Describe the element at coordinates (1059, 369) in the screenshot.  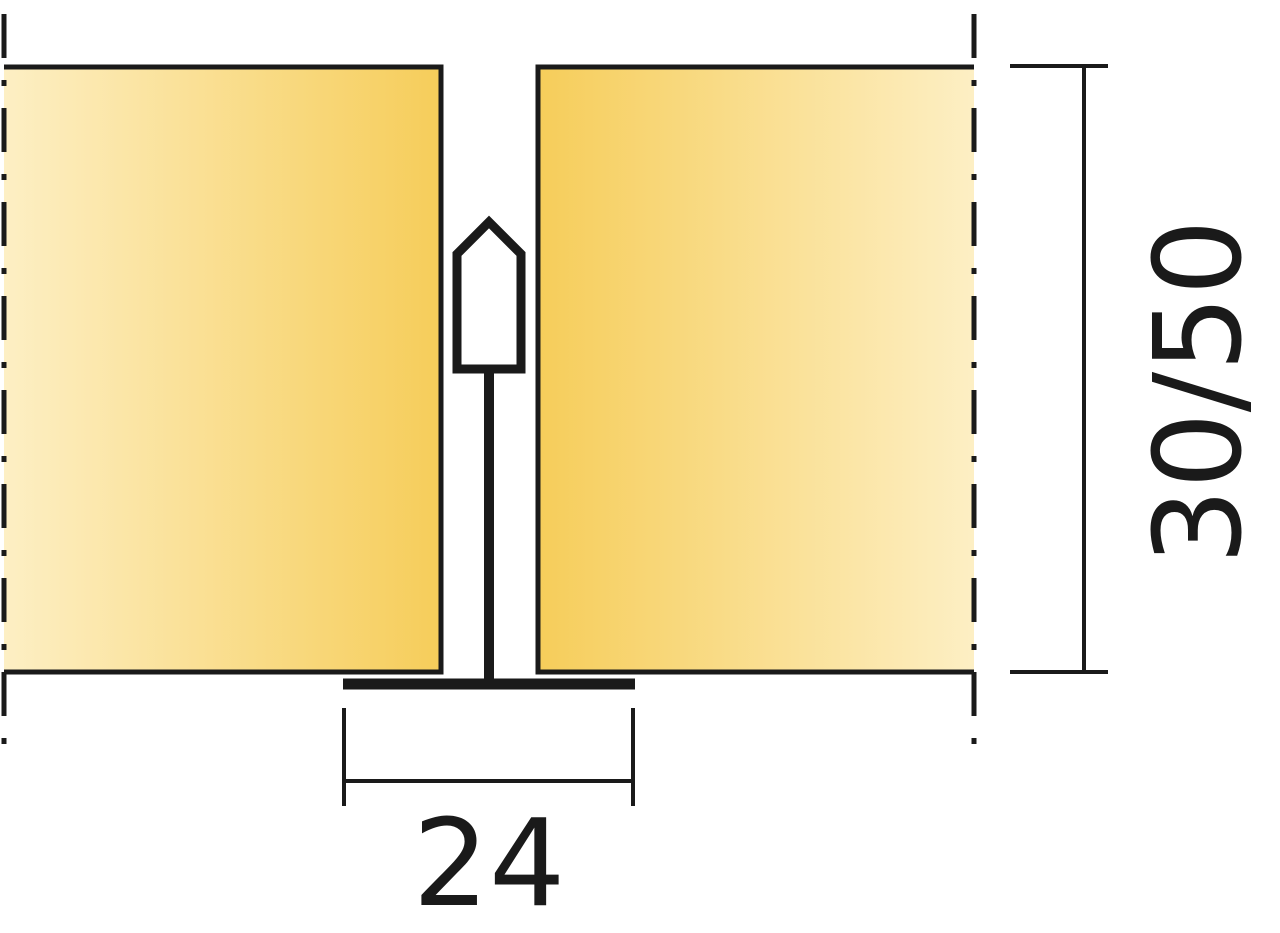
I see `height-dimension` at that location.